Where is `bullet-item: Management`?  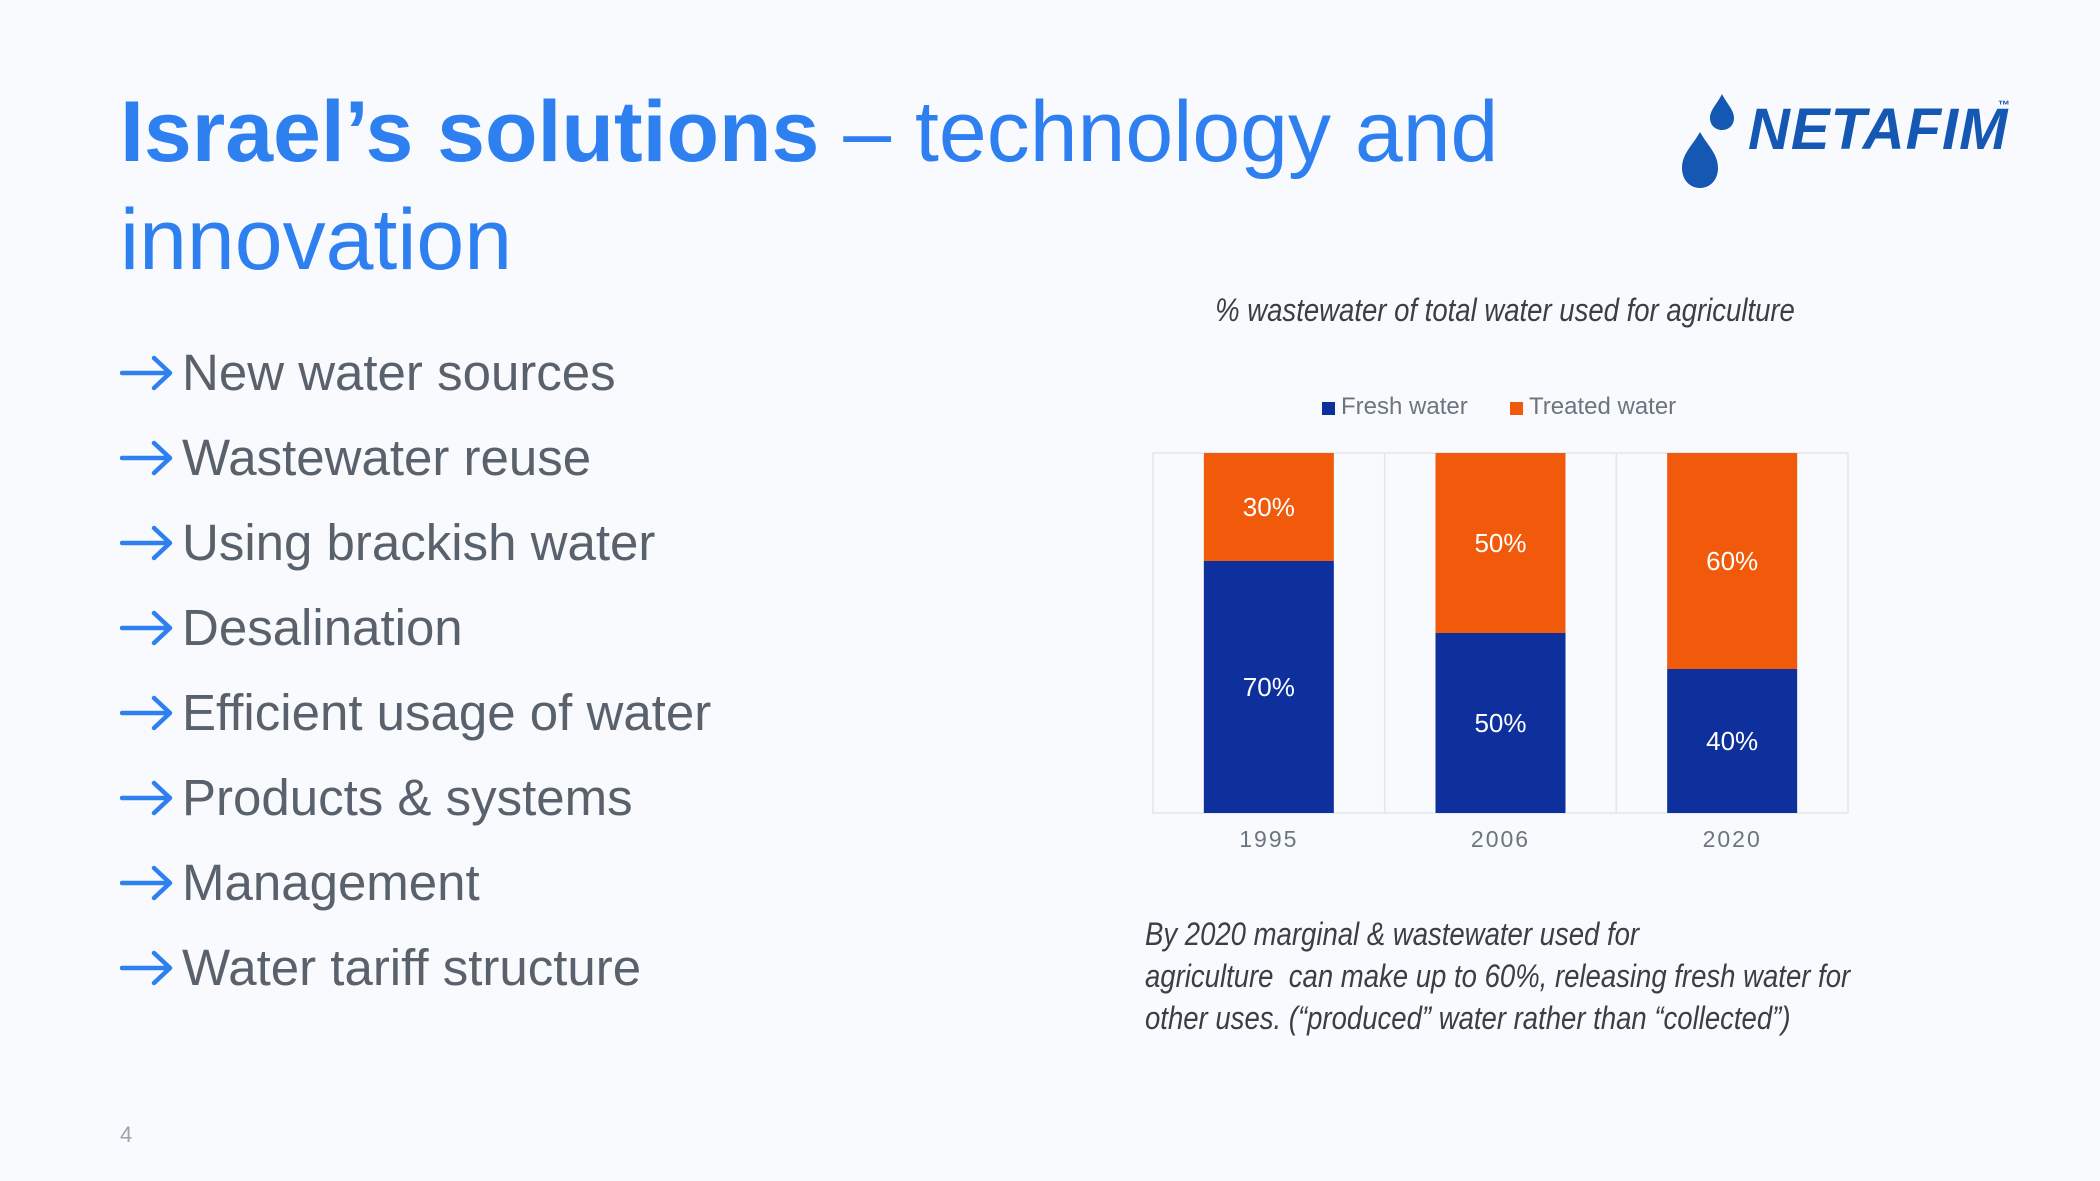 bullet-item: Management is located at coordinates (415, 882).